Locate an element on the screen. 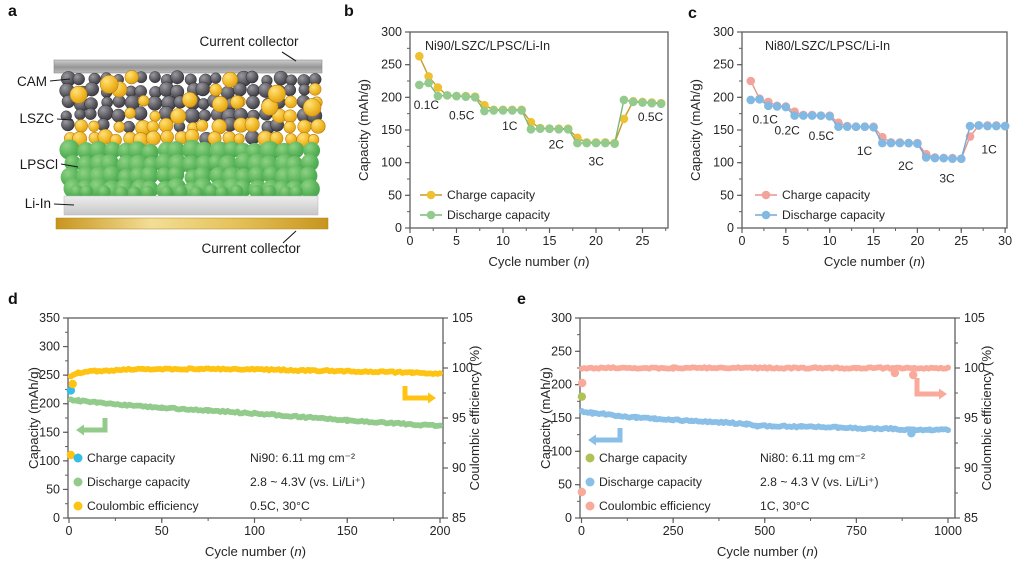 This screenshot has height=575, width=1022. plot-title: Ni80/LSZC/LPSC/Li-In is located at coordinates (827, 46).